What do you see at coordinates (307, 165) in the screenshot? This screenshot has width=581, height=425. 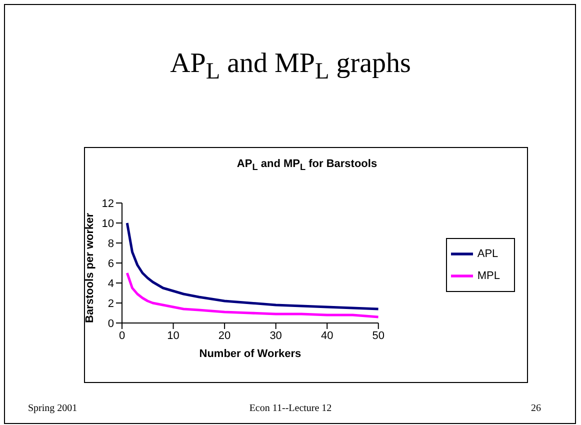 I see `chart-subtitle: AP$_{L}$ and MP$_{L}$ for Barstools` at bounding box center [307, 165].